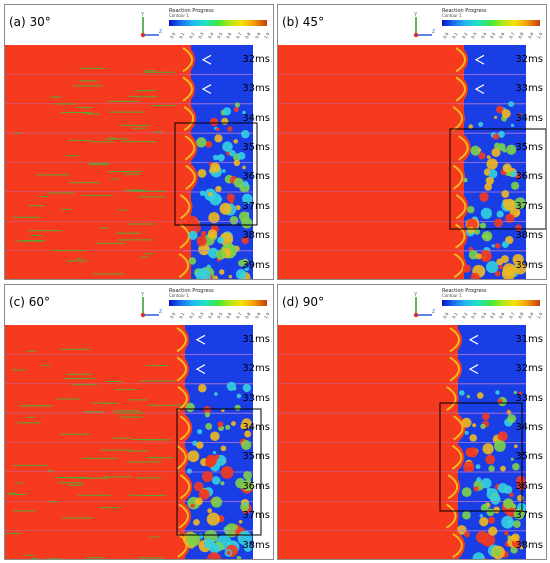  Describe the element at coordinates (256, 427) in the screenshot. I see `time-label: 34ms` at that location.